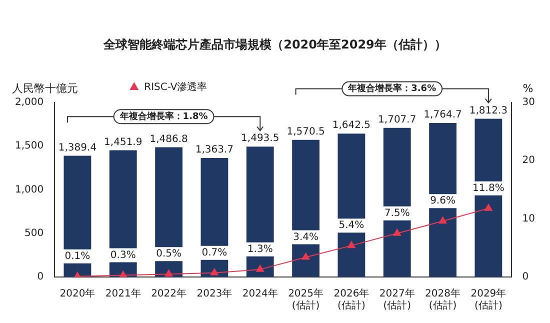  I want to click on x-tick-label: 2022年, so click(169, 294).